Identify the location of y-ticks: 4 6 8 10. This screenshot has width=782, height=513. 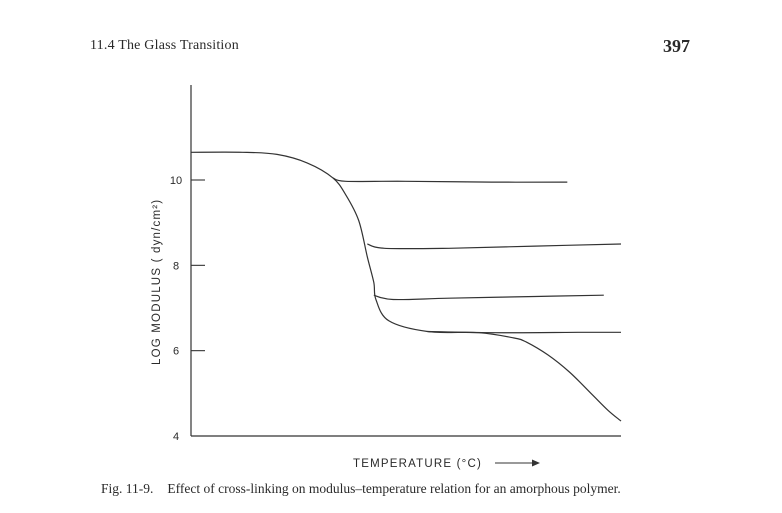
(187, 309).